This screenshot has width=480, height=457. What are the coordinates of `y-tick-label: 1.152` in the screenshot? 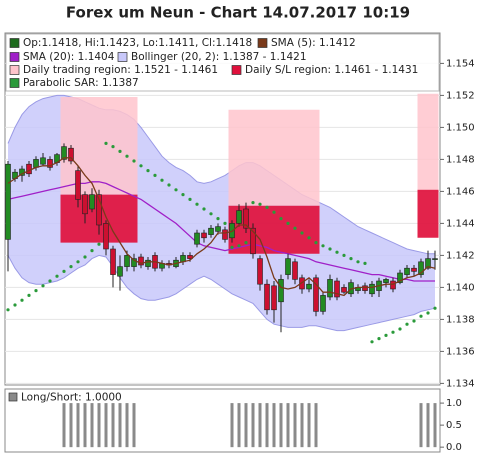 It's located at (460, 95).